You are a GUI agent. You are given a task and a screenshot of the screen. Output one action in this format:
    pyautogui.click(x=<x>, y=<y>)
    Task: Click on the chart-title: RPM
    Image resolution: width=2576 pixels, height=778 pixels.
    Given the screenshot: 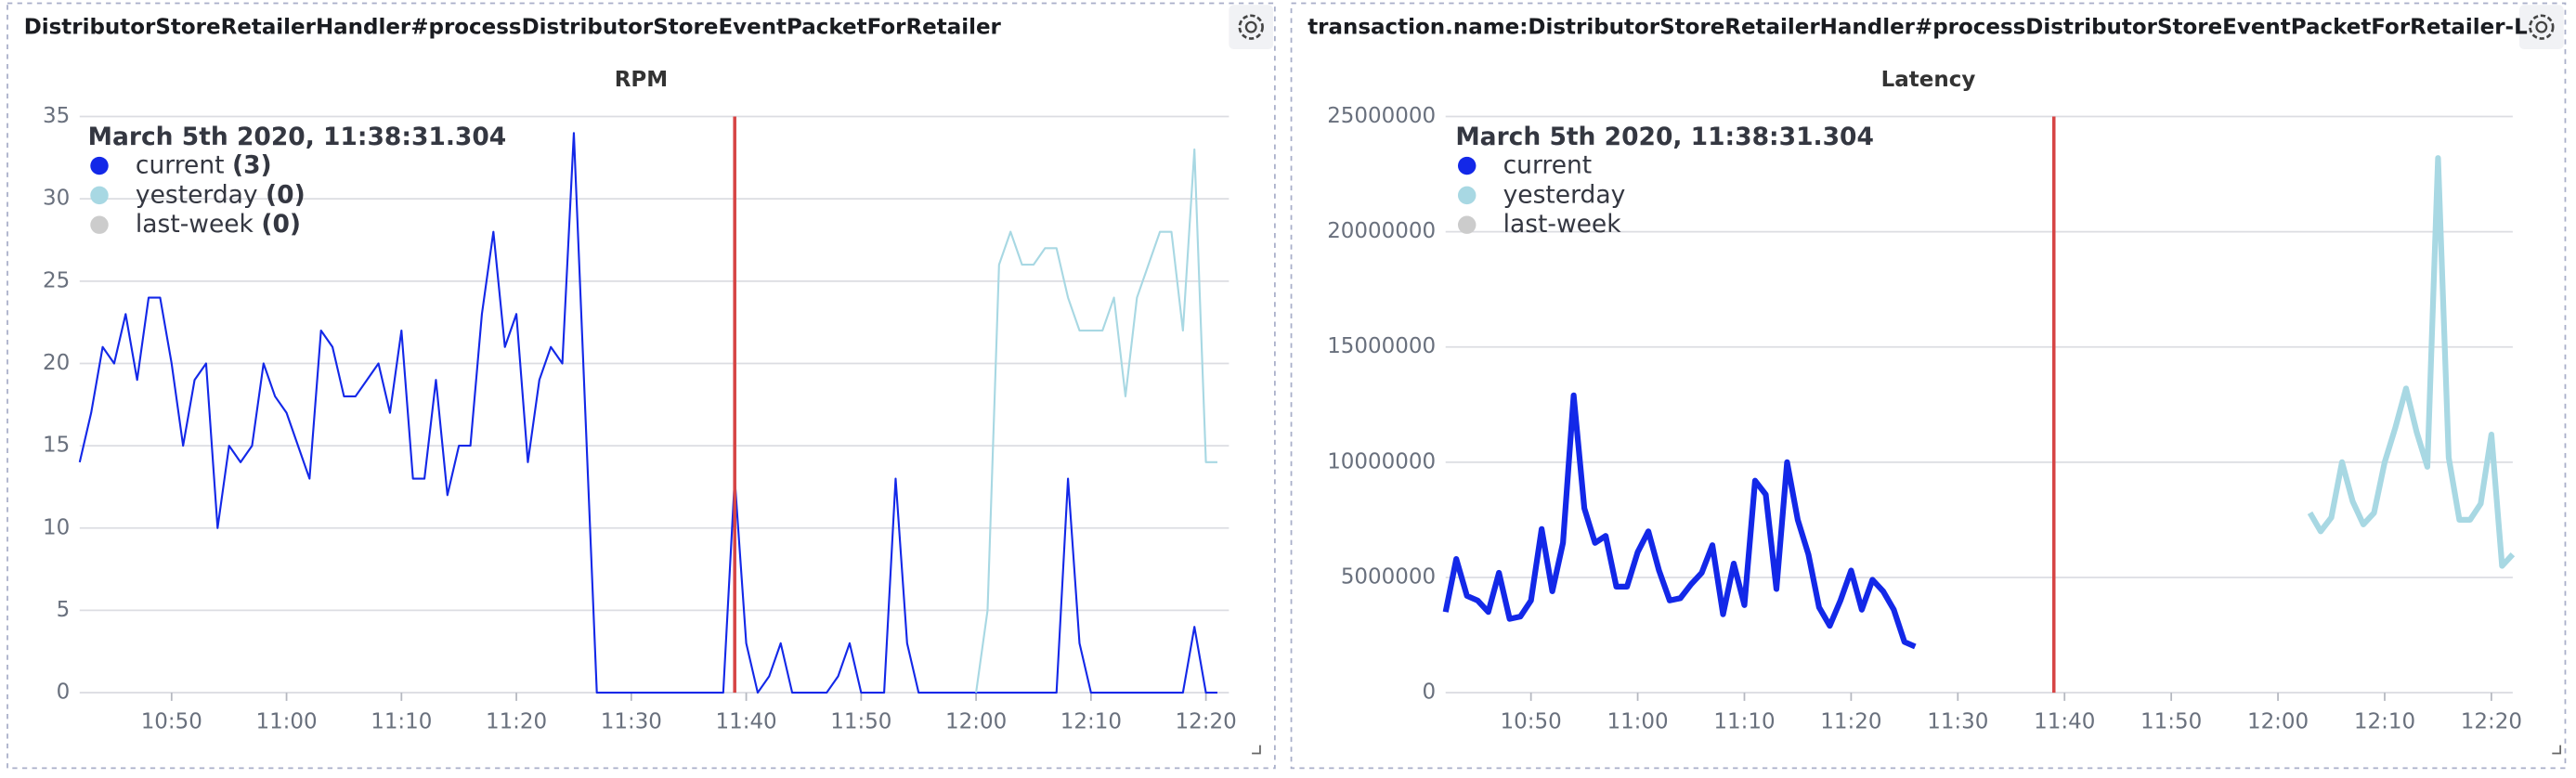 What is the action you would take?
    pyautogui.click(x=641, y=80)
    